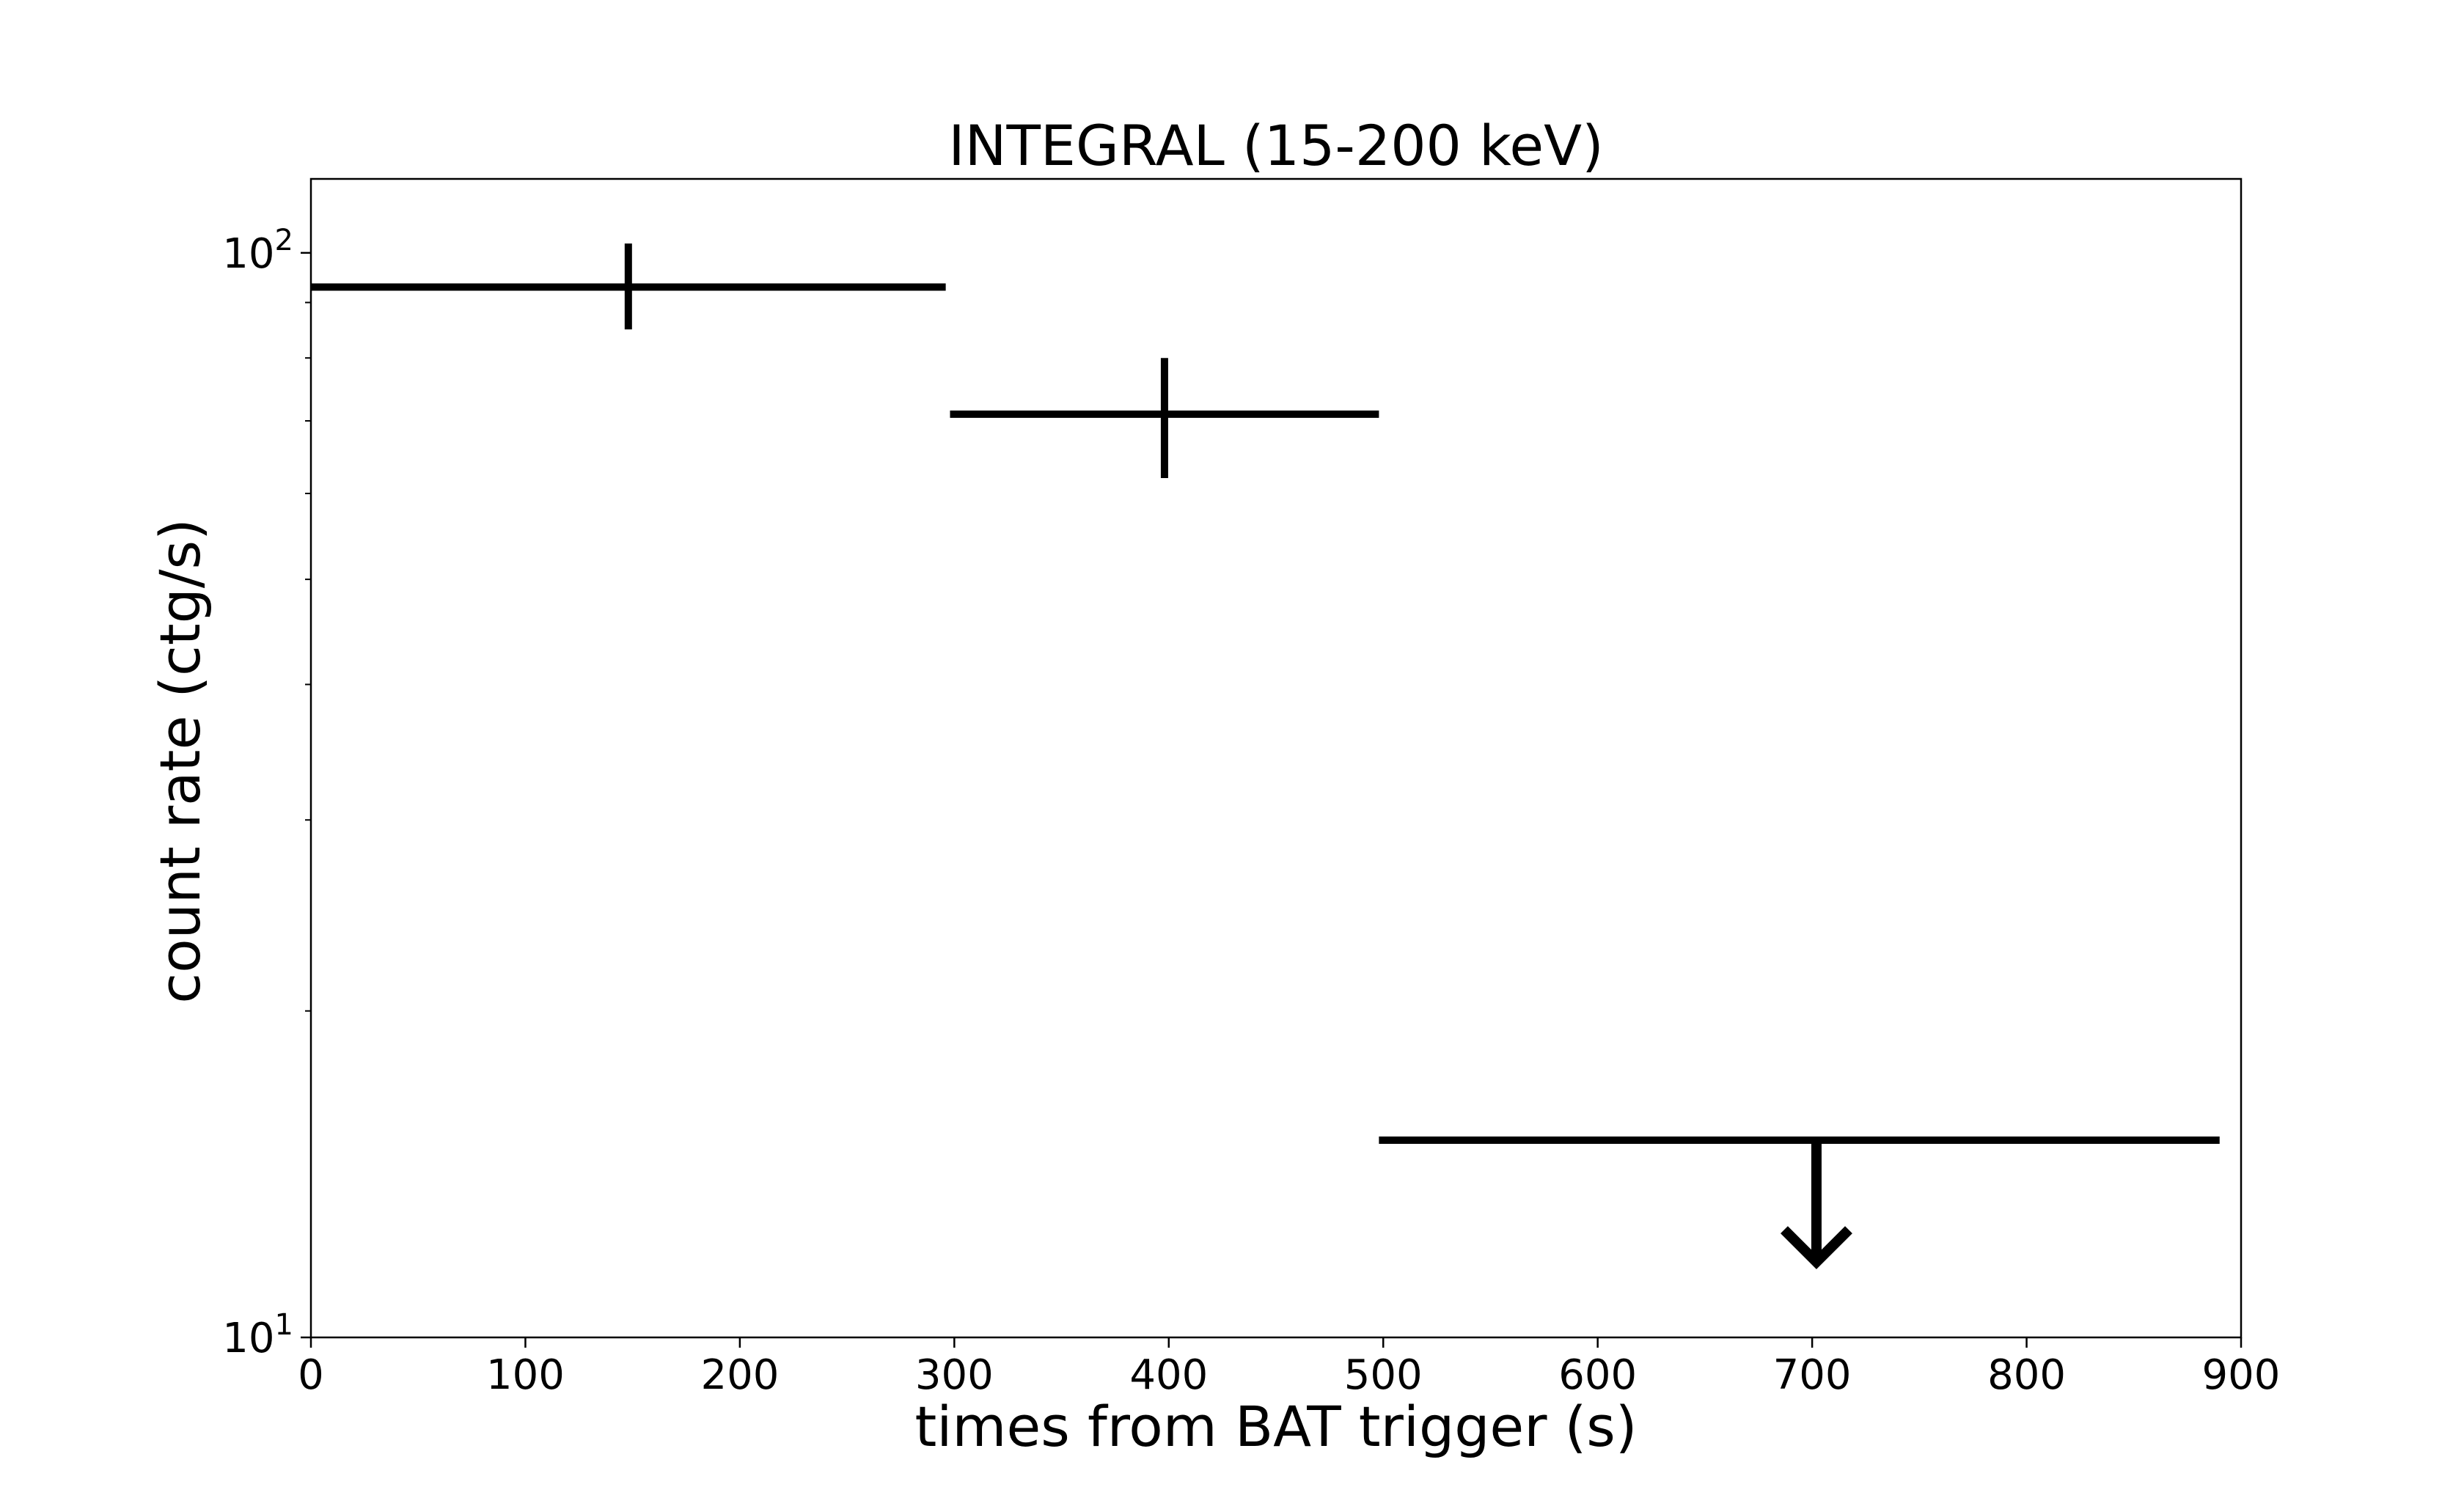 The height and width of the screenshot is (1487, 2464). What do you see at coordinates (2241, 1375) in the screenshot?
I see `x-tick-label: 900` at bounding box center [2241, 1375].